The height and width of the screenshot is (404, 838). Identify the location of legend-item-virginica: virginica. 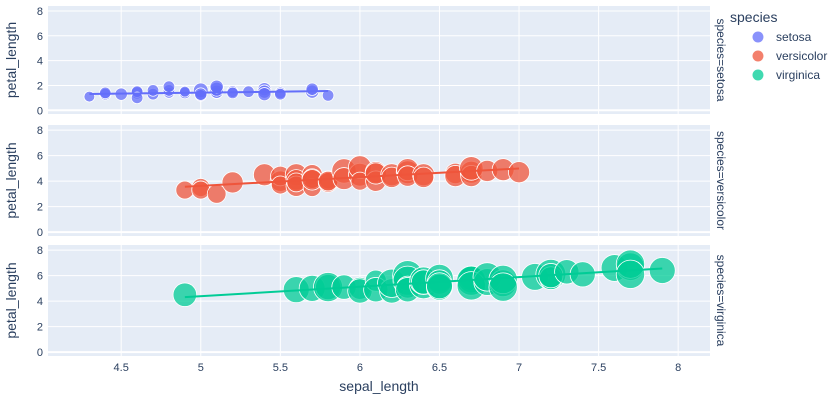
(786, 75).